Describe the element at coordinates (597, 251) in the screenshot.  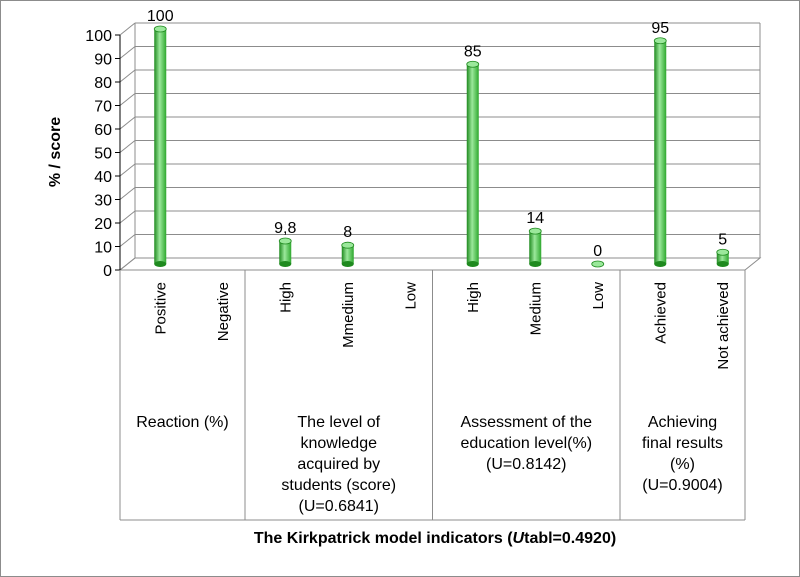
I see `data-label: 0` at that location.